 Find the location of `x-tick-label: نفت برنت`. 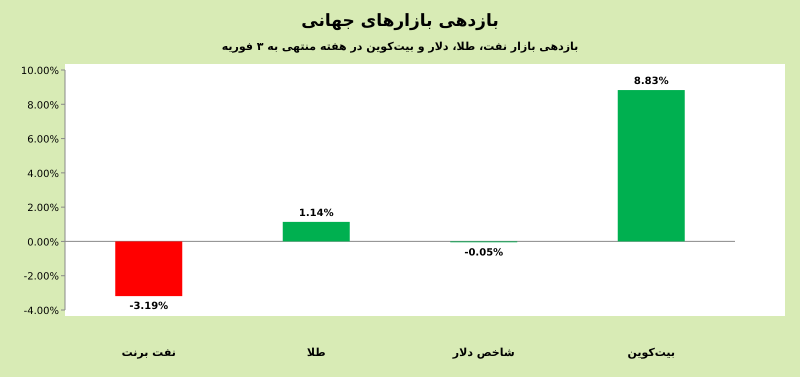

x-tick-label: نفت برنت is located at coordinates (149, 352).